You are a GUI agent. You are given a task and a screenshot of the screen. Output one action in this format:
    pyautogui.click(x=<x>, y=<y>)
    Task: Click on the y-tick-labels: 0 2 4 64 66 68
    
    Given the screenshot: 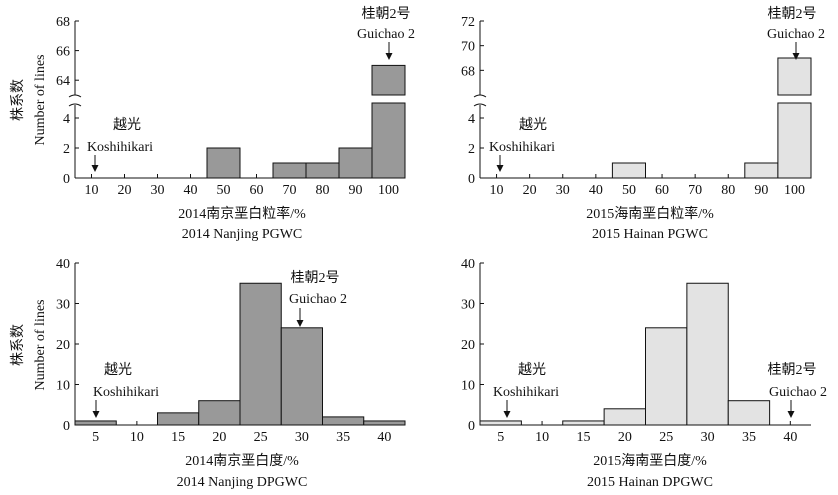 What is the action you would take?
    pyautogui.click(x=63, y=101)
    